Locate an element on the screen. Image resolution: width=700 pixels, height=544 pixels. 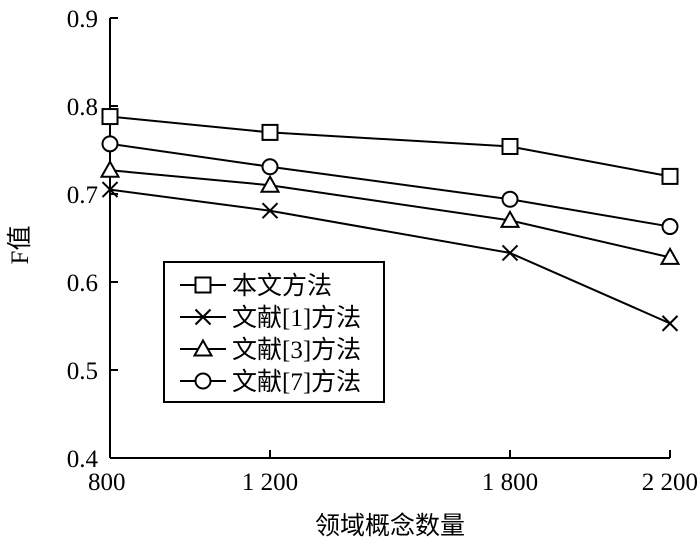
legend-label: 文献[7]方法 is located at coordinates (296, 382).